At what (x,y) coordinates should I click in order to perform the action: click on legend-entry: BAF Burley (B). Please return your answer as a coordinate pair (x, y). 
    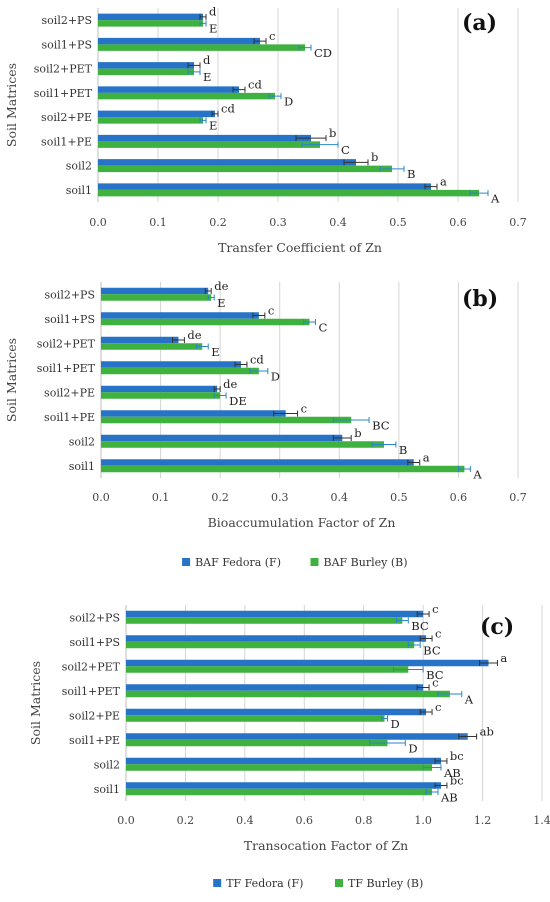
    Looking at the image, I should click on (366, 562).